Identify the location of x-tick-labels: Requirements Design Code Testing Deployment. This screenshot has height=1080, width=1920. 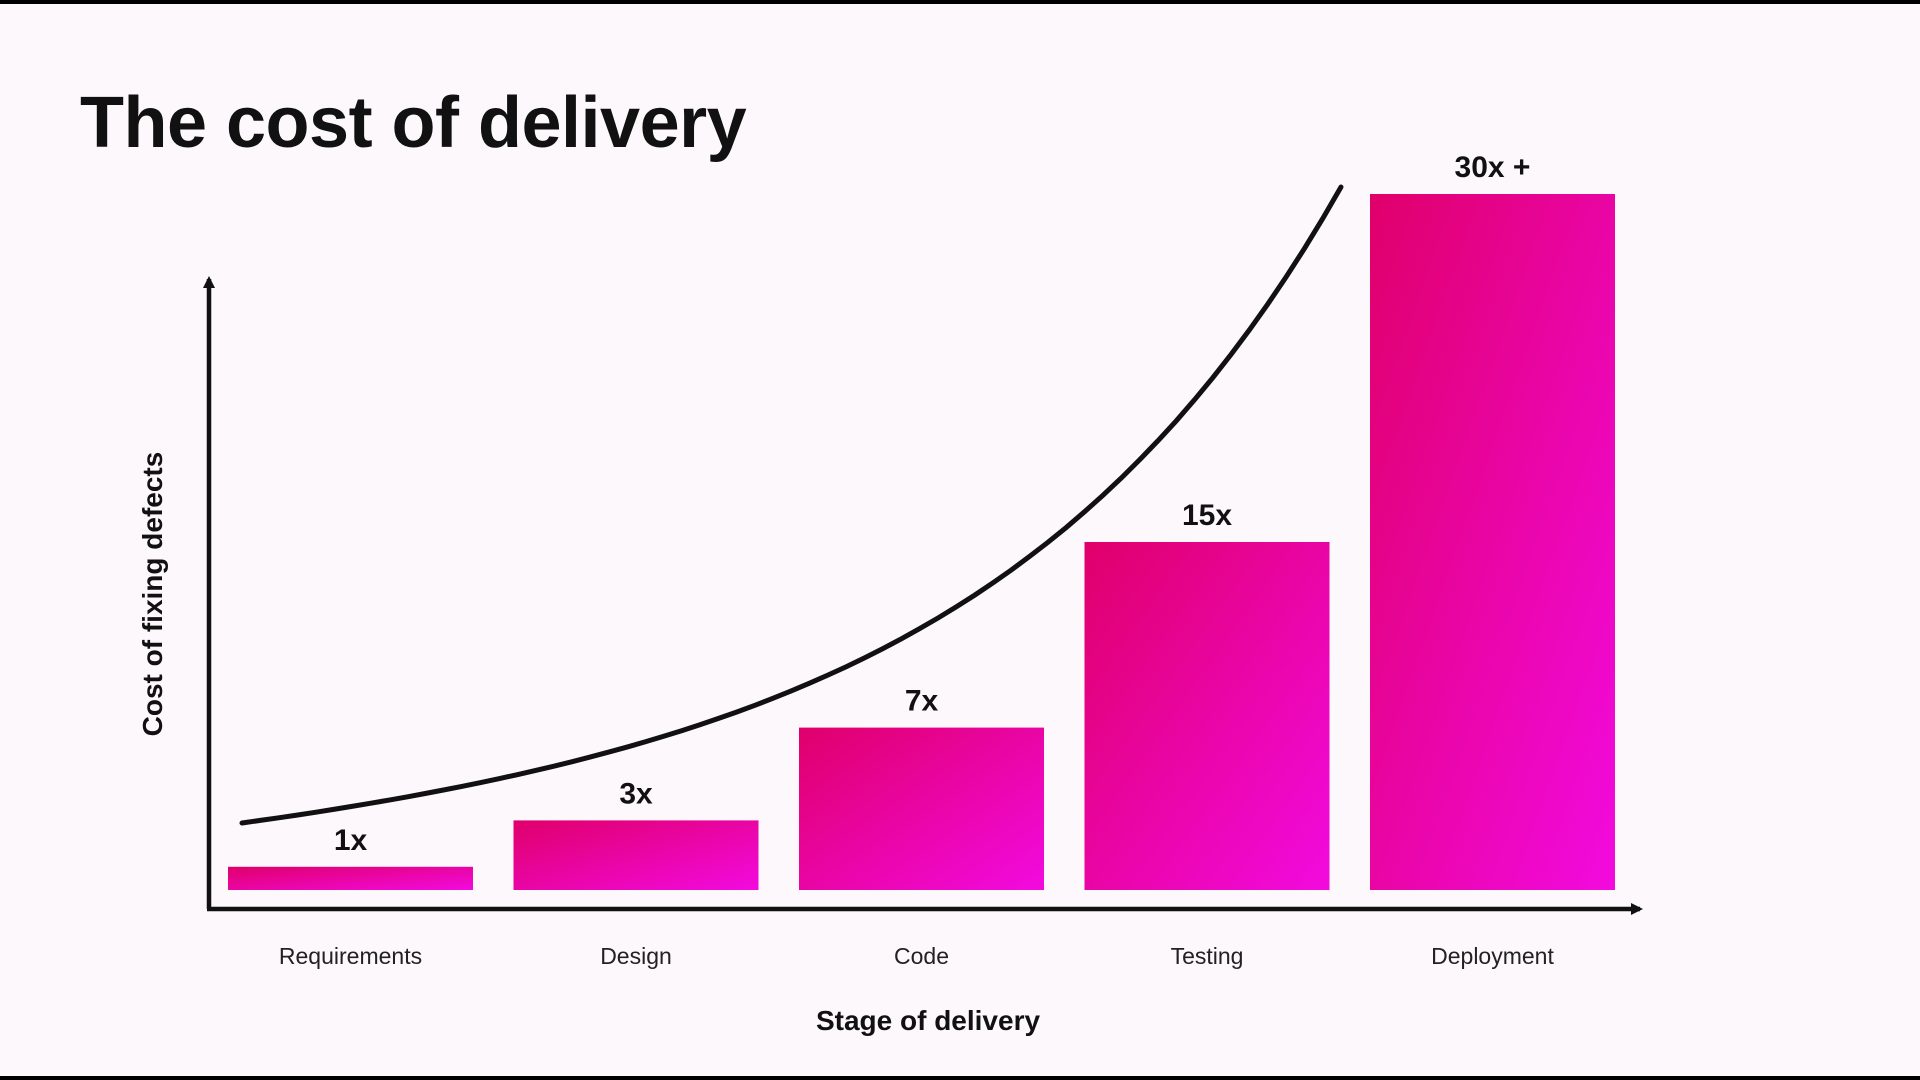
(917, 956).